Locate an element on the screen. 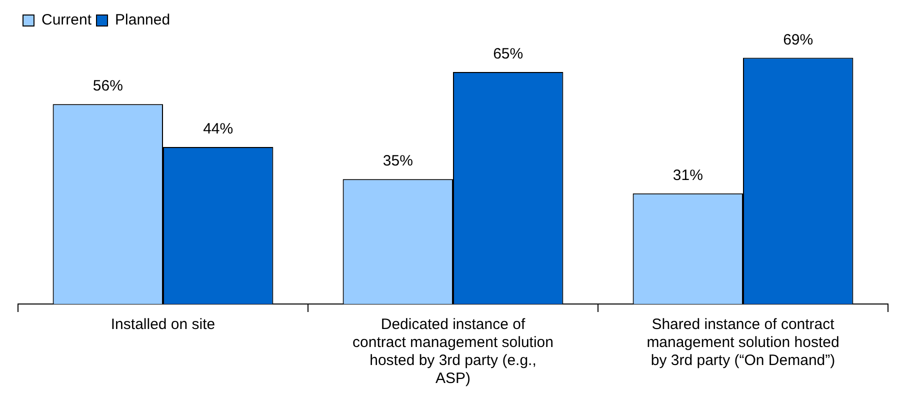 This screenshot has height=404, width=906. legend-label: Current is located at coordinates (67, 20).